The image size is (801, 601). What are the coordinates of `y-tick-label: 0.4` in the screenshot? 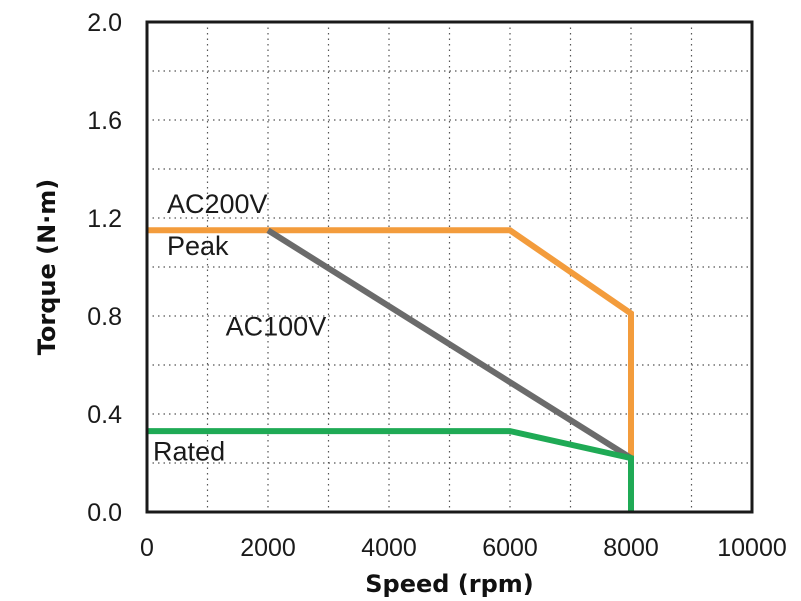 It's located at (104, 415).